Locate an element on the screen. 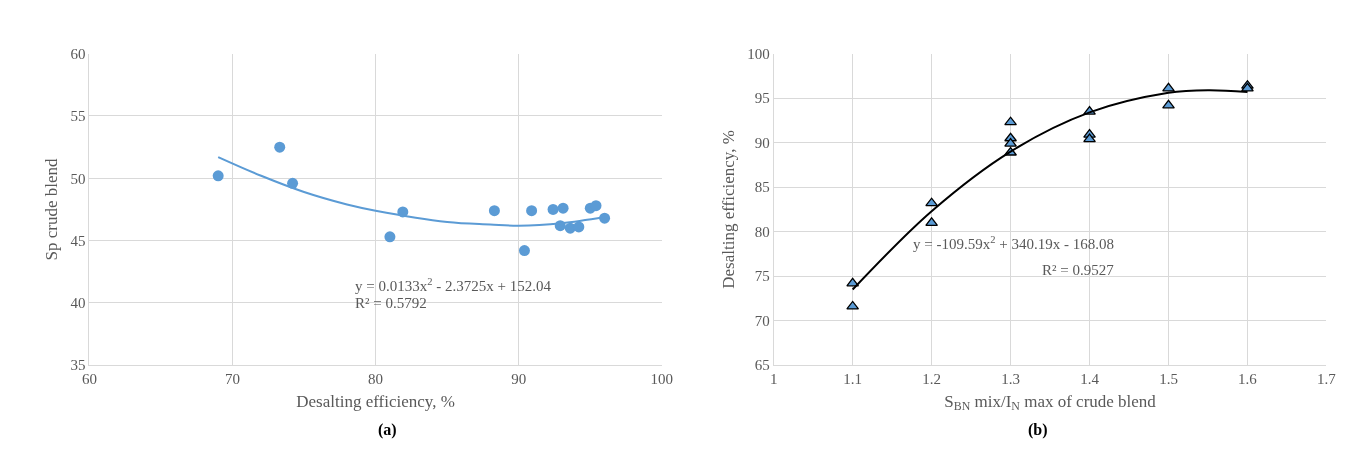 The height and width of the screenshot is (459, 1354). x-tick-label: 1.5 is located at coordinates (1168, 379).